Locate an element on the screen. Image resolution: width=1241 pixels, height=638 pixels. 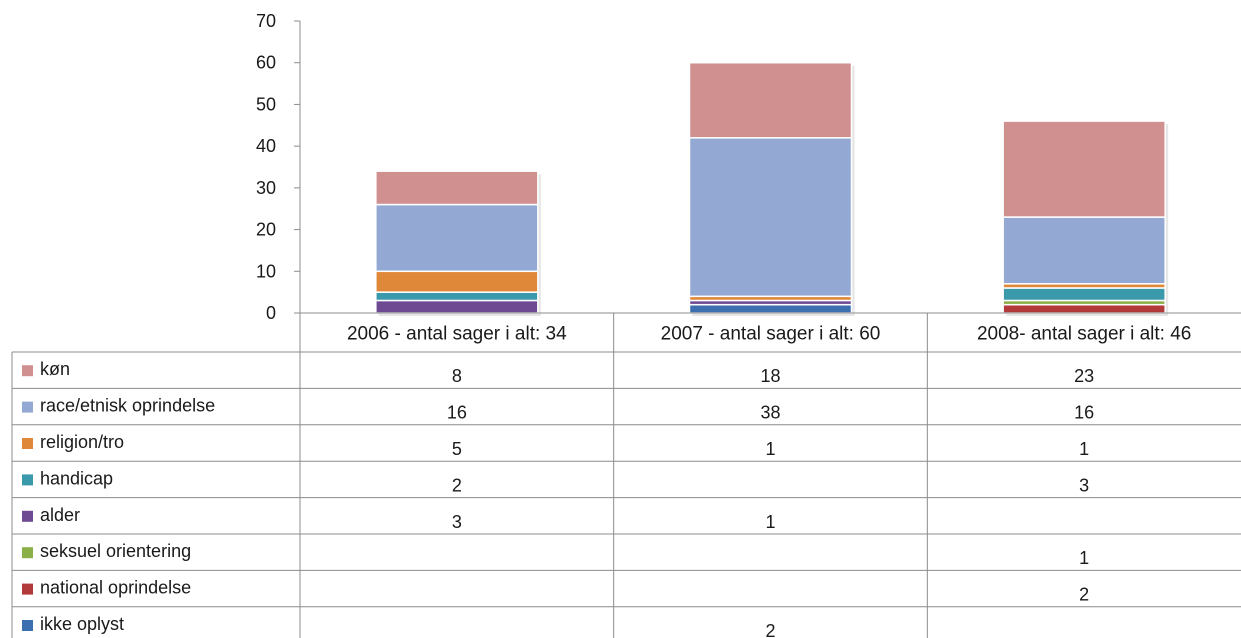
series-label: alder is located at coordinates (60, 515).